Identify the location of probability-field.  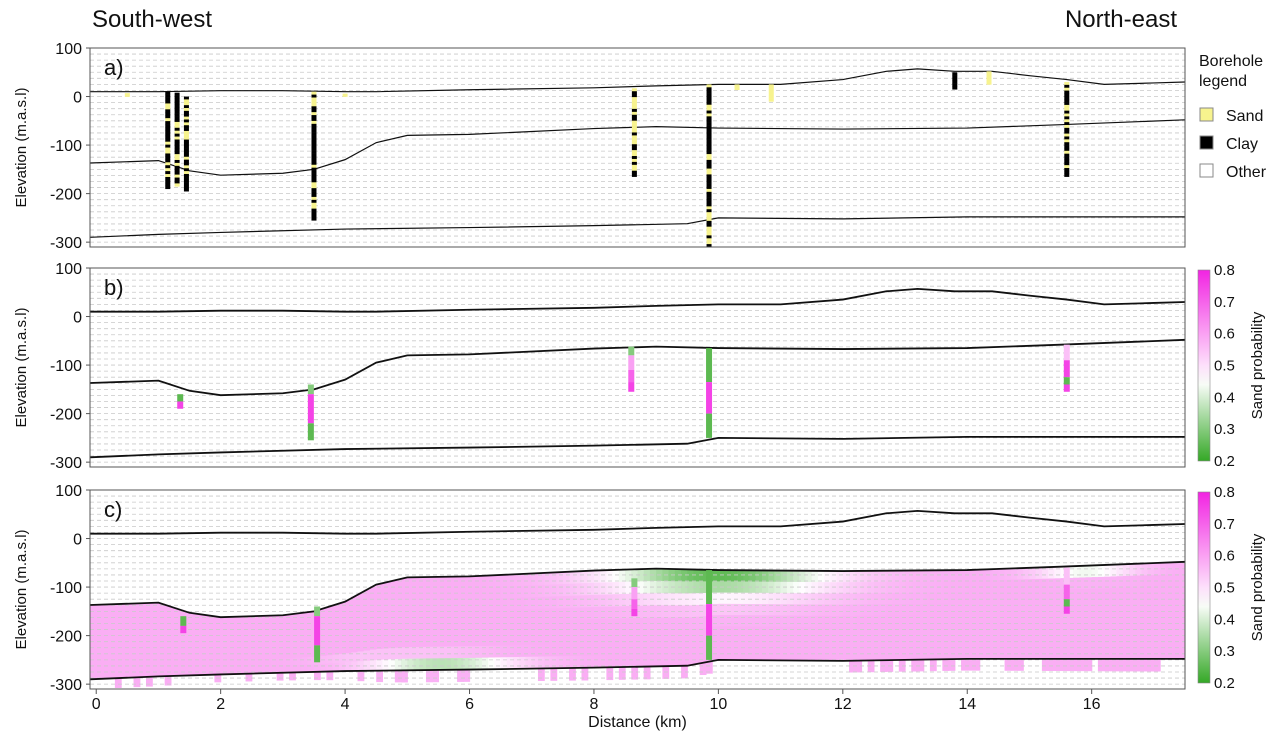
(637, 624).